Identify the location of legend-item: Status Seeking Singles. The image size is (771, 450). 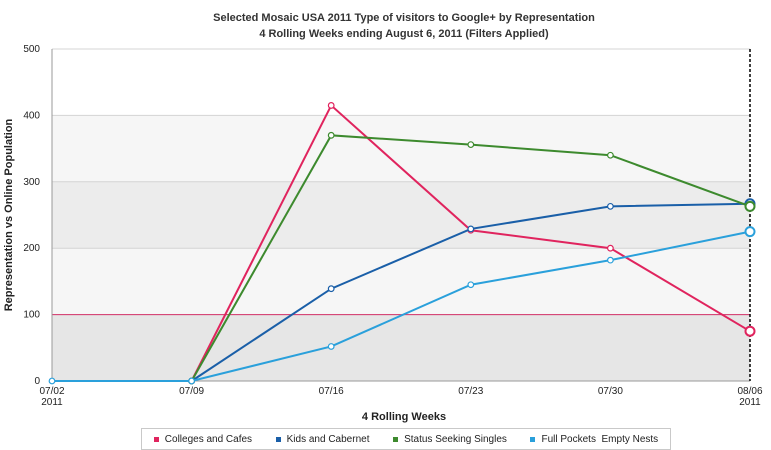
(450, 439).